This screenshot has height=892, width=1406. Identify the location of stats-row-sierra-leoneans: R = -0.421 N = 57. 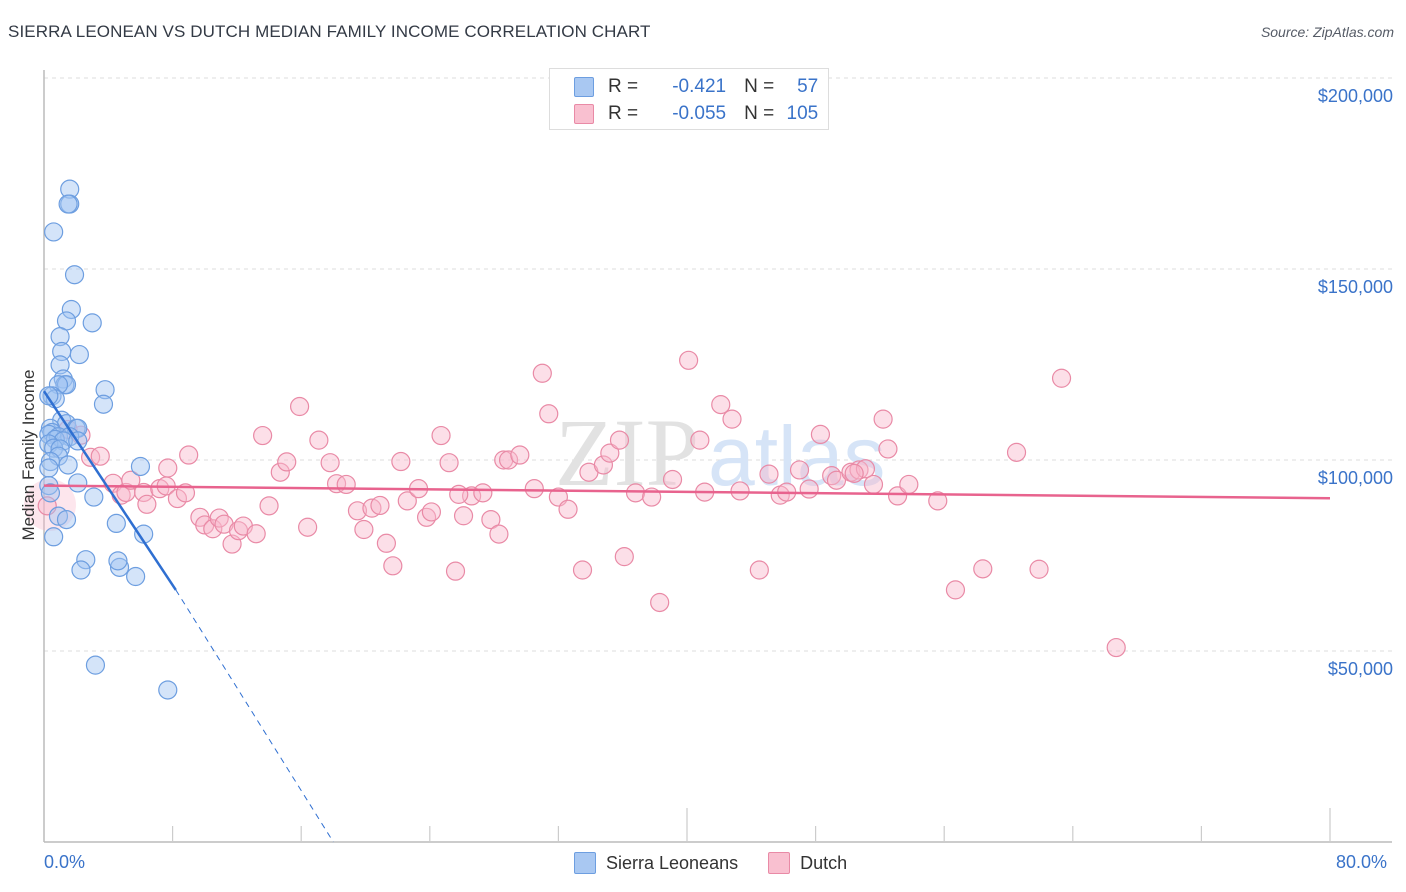
(696, 87).